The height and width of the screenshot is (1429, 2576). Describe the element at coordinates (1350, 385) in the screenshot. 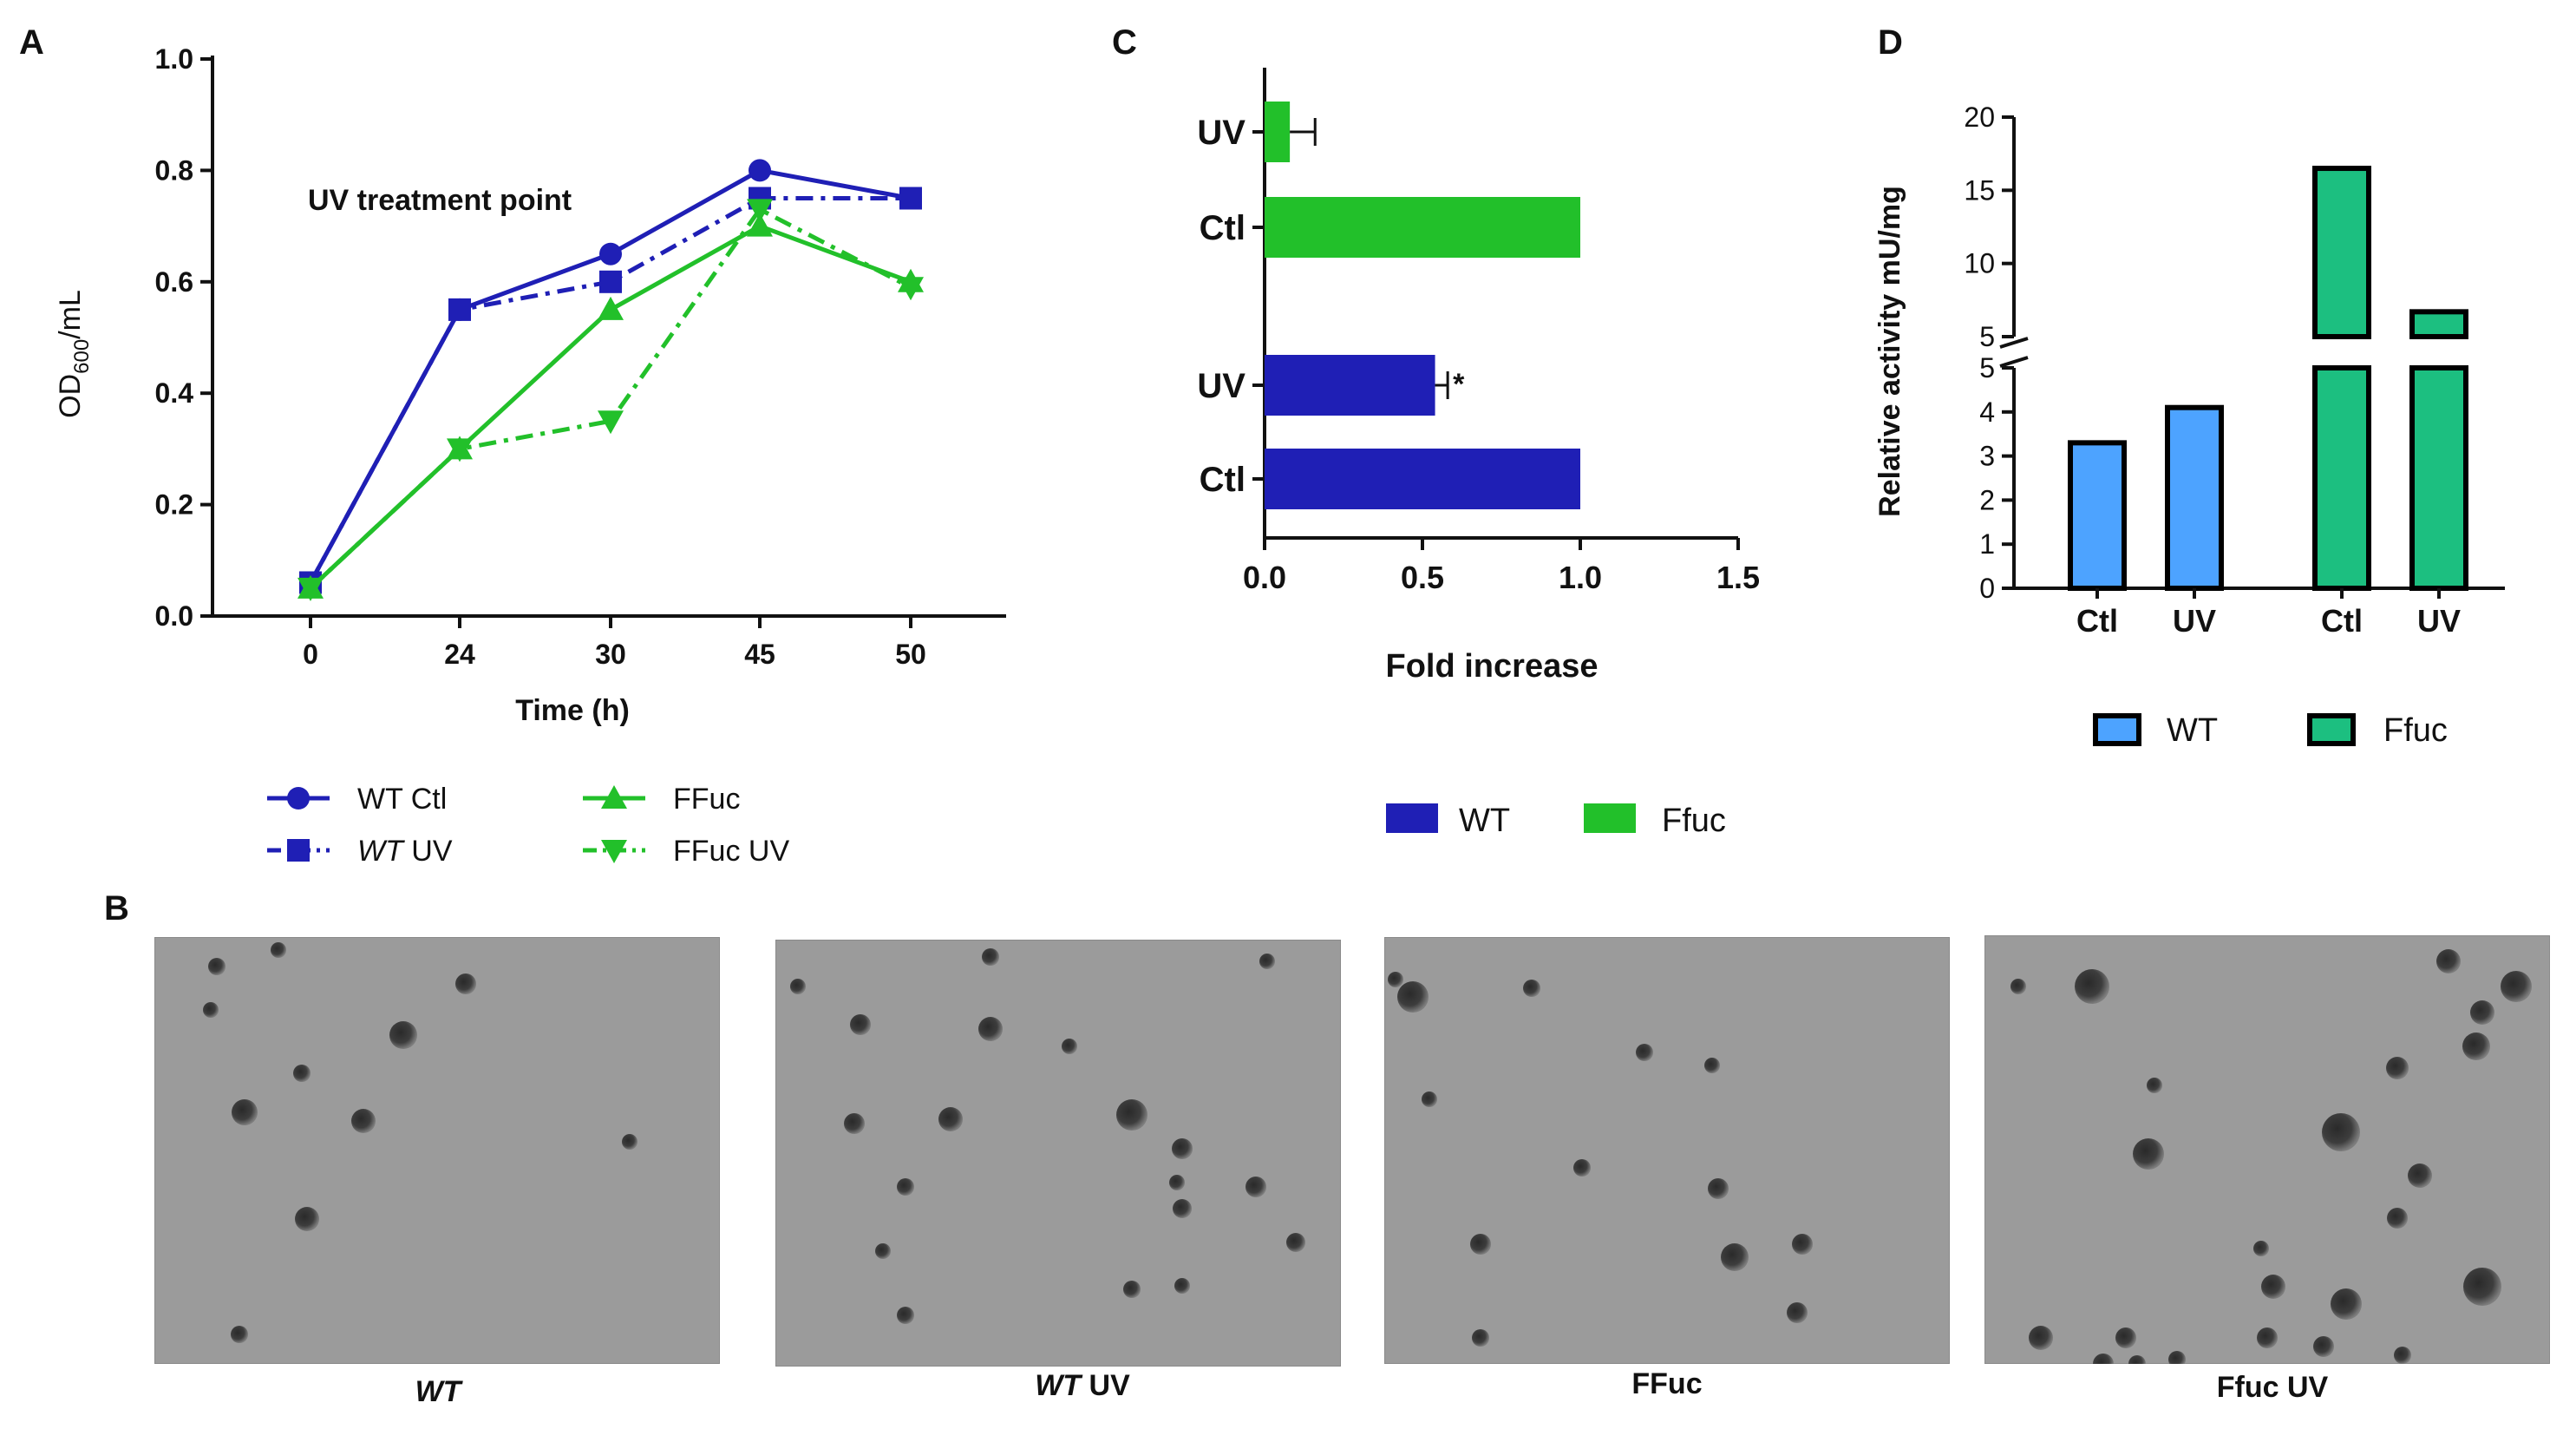

I see `c-bar-wt-uv` at that location.